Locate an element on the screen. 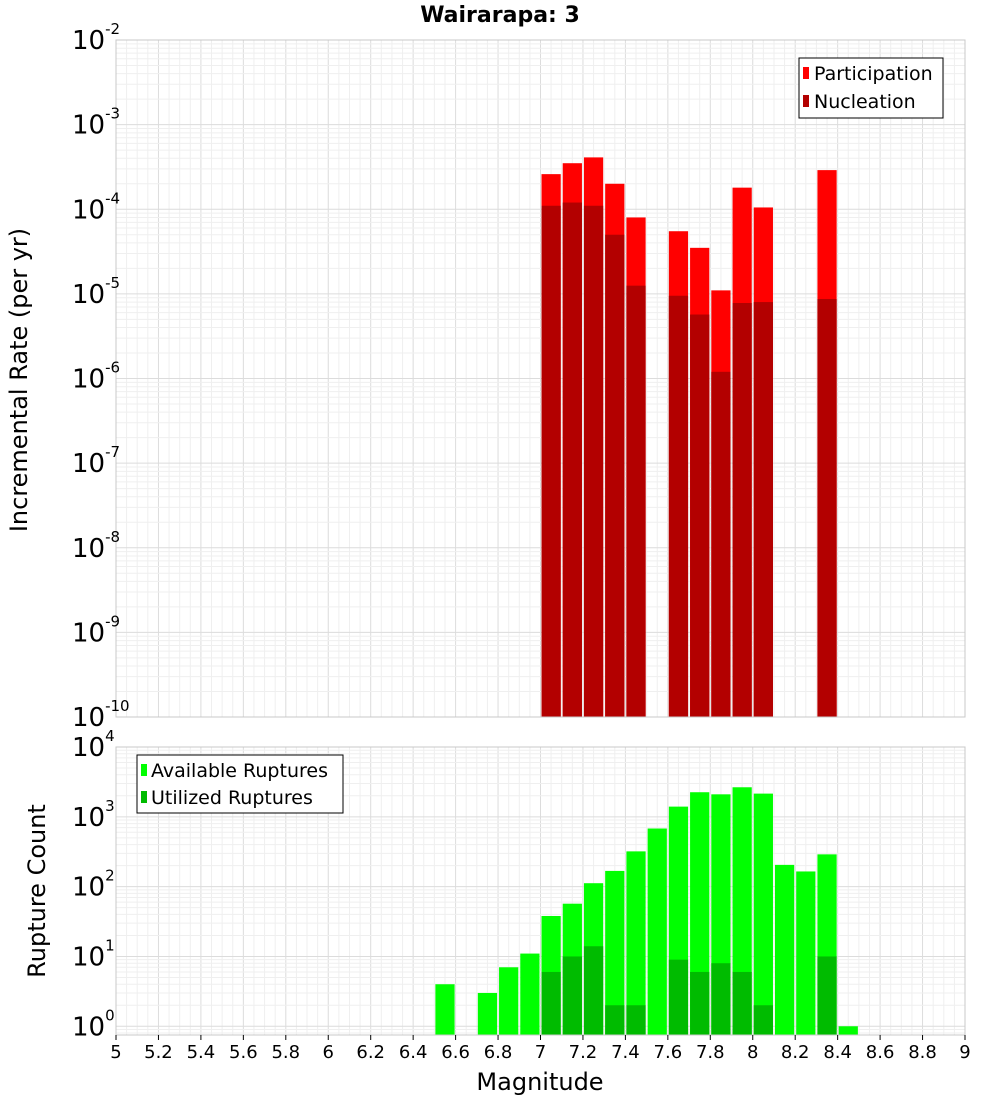 The height and width of the screenshot is (1100, 1000). x-tick-label: 9 is located at coordinates (964, 1052).